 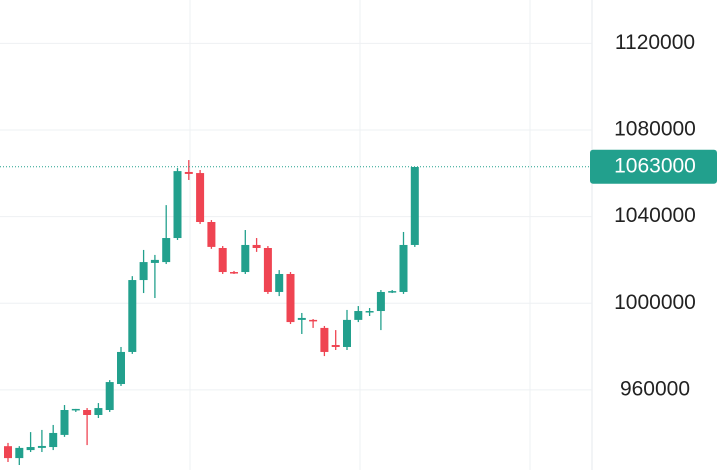 I want to click on y-tick-label: 960000, so click(x=655, y=388).